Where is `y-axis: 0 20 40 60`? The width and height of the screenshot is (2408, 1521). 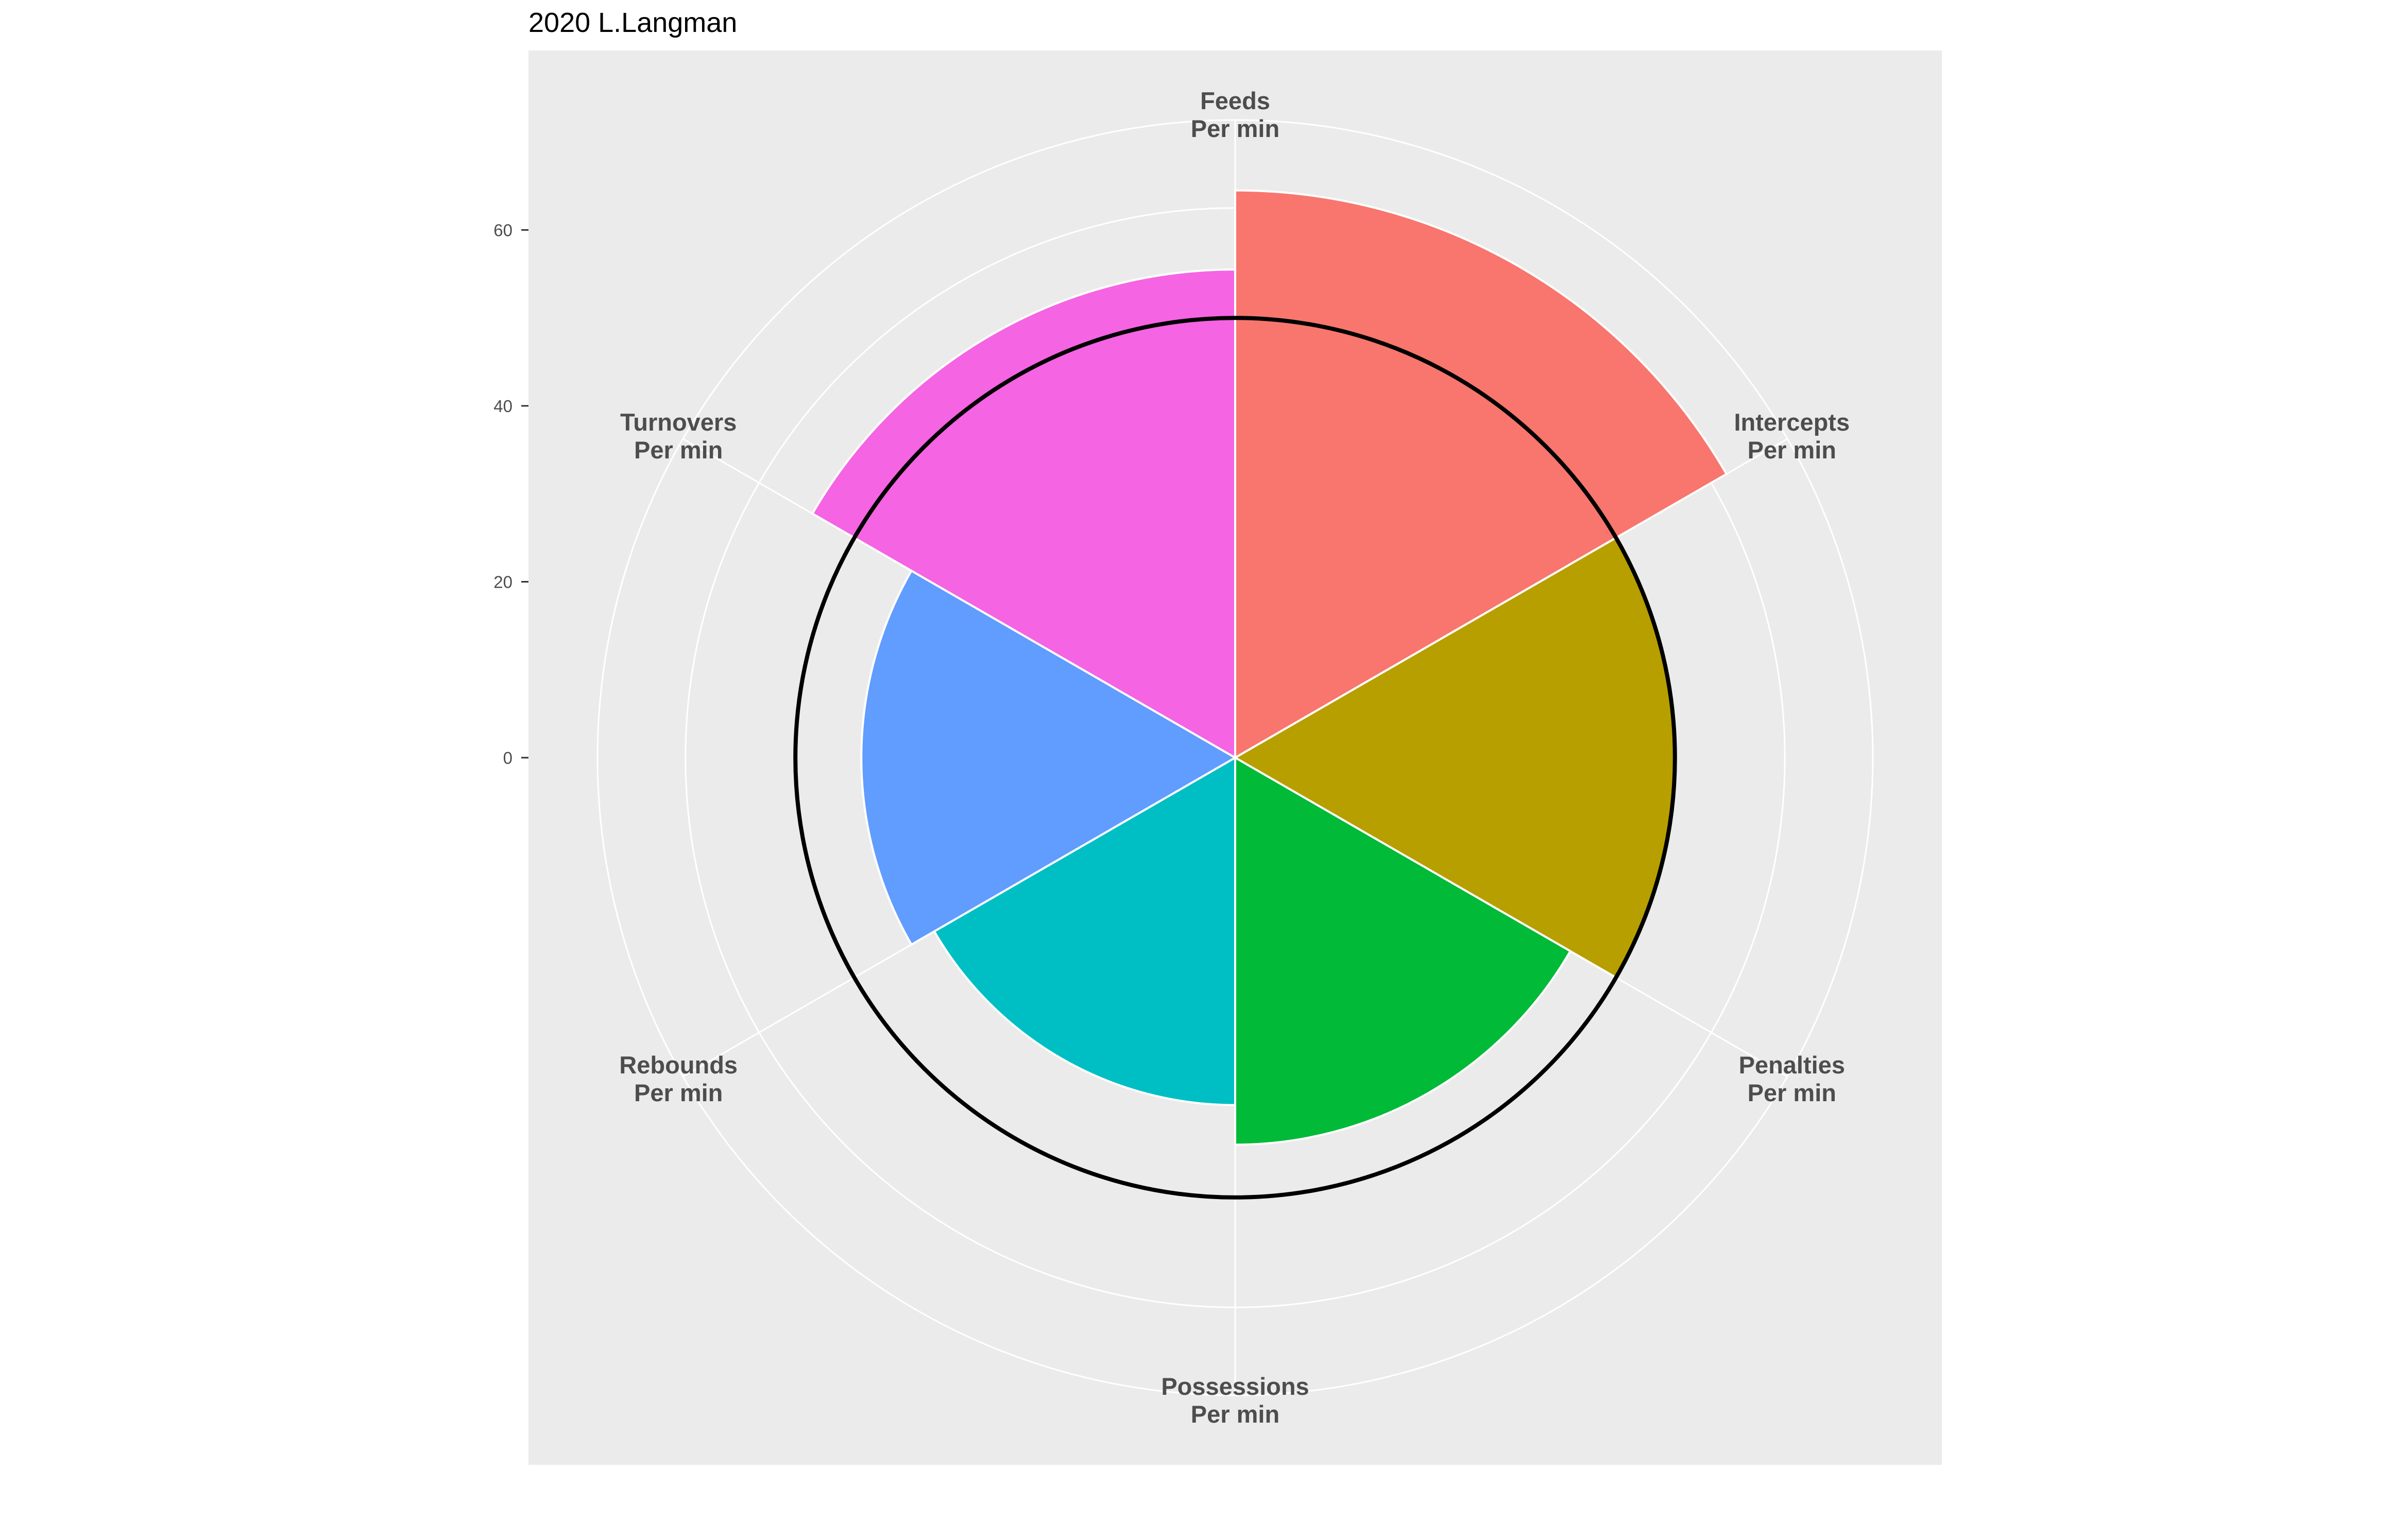 y-axis: 0 20 40 60 is located at coordinates (511, 494).